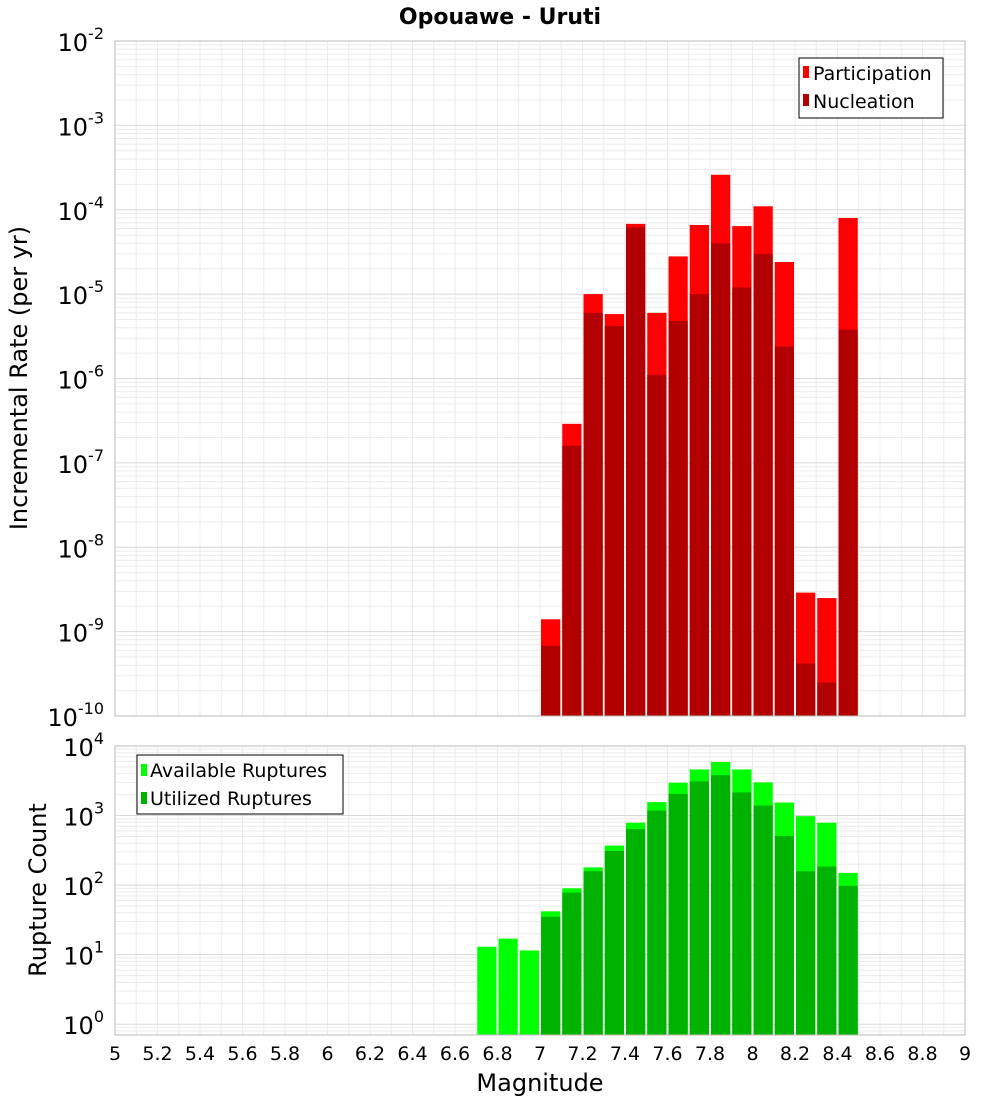 This screenshot has width=1000, height=1100. I want to click on bottom-legend-box, so click(240, 784).